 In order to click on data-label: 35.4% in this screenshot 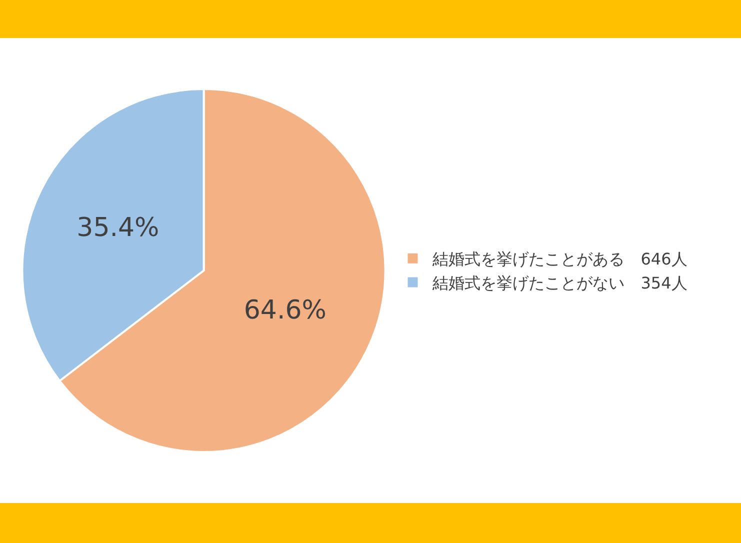, I will do `click(118, 228)`.